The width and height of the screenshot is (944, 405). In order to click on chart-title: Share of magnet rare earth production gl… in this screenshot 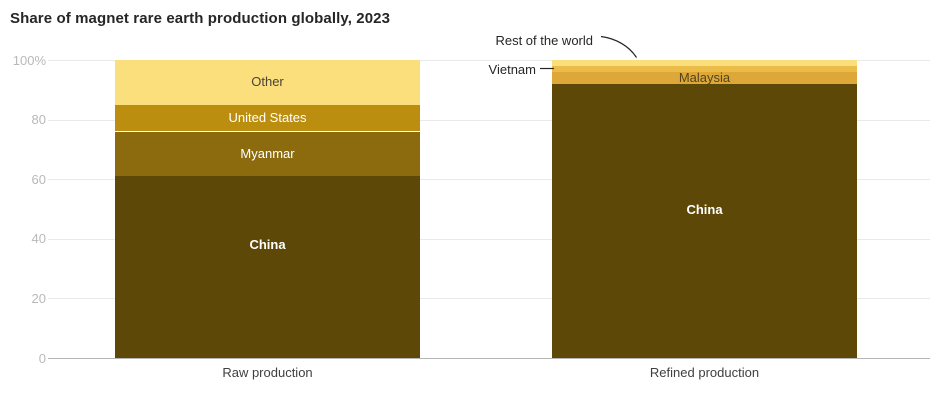, I will do `click(200, 18)`.